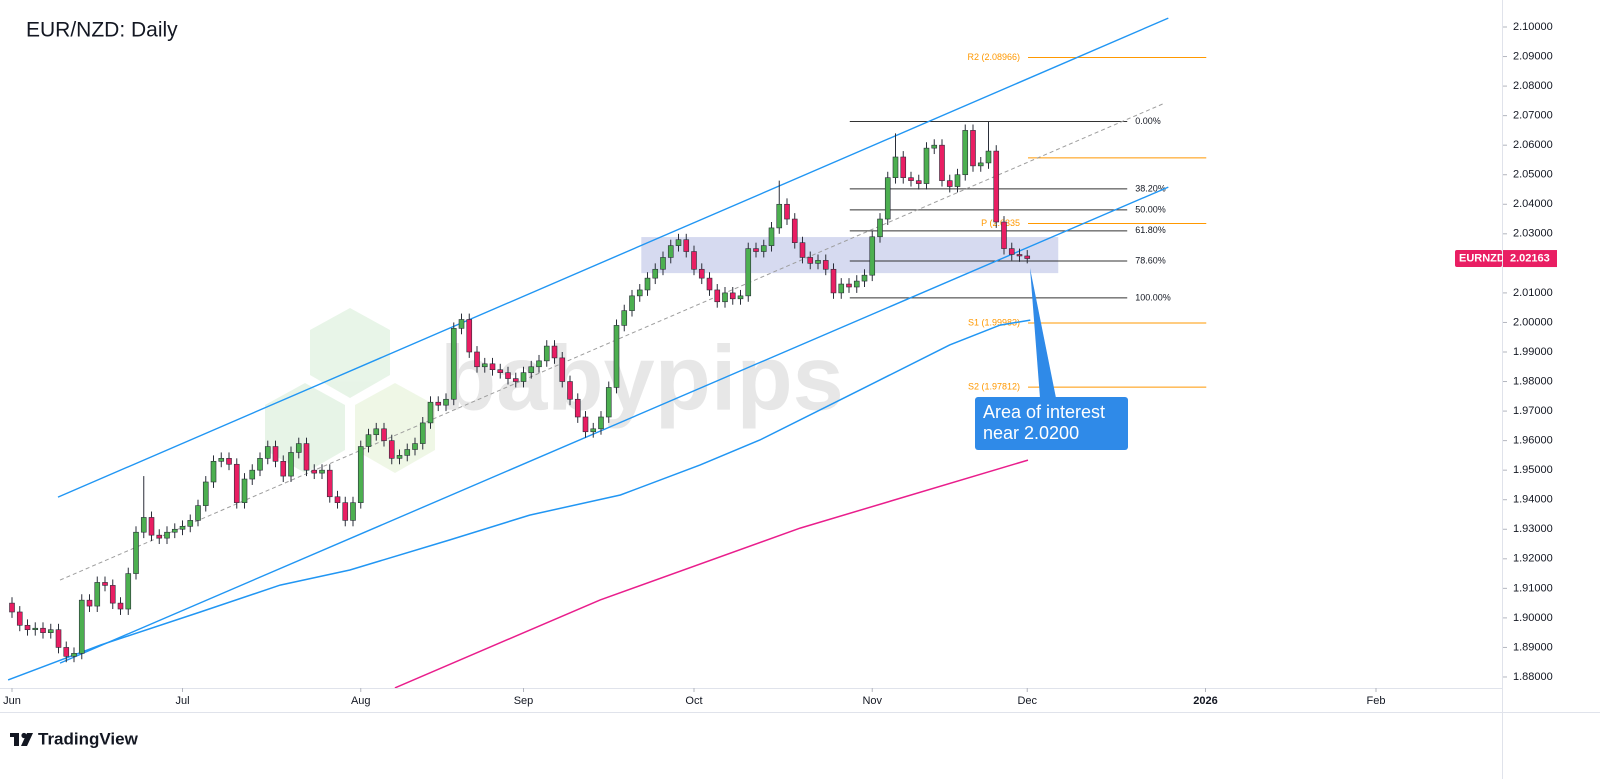 This screenshot has width=1600, height=784. What do you see at coordinates (1533, 470) in the screenshot?
I see `y-tick-label: 1.95000` at bounding box center [1533, 470].